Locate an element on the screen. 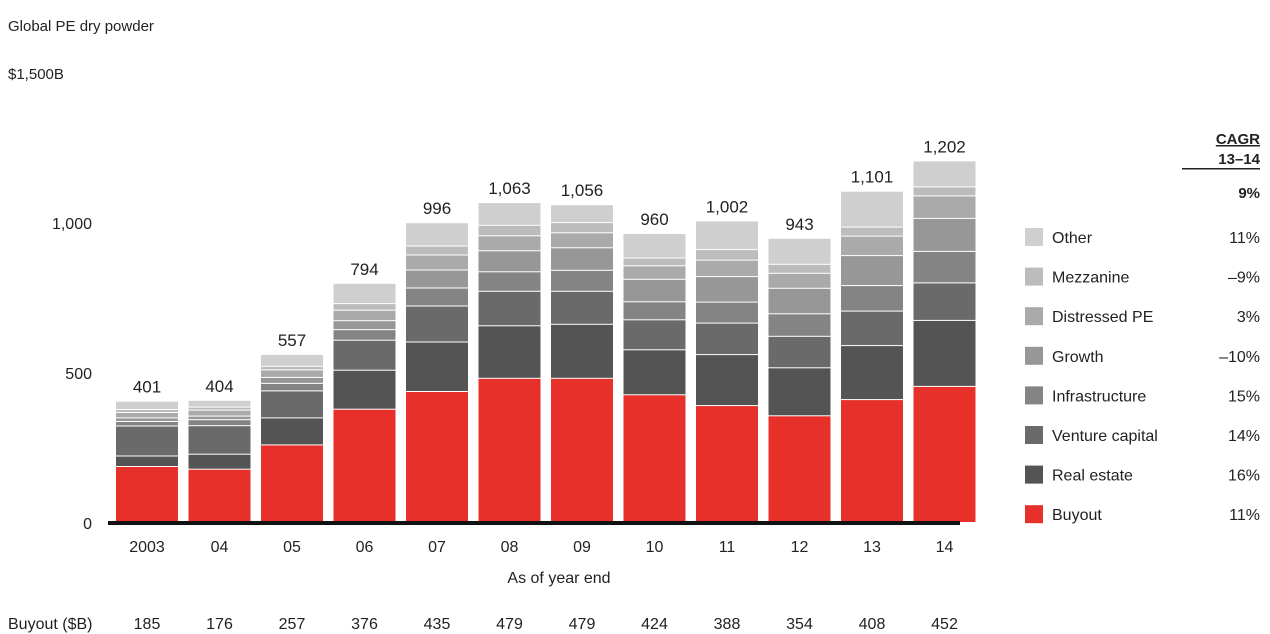 The image size is (1270, 634). cagr-period: 13–14 is located at coordinates (1239, 159).